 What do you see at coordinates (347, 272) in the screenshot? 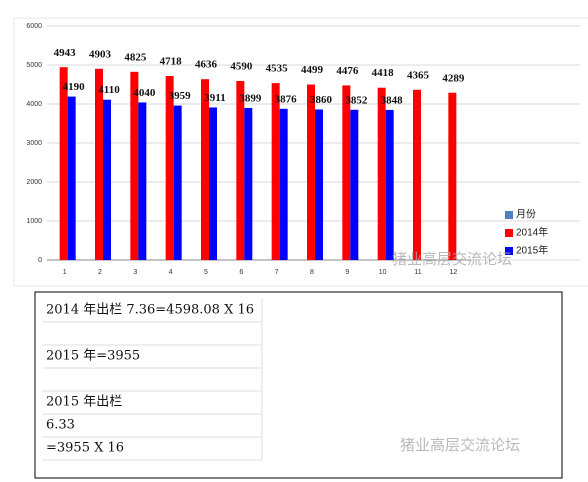
I see `x-tick-label: 9` at bounding box center [347, 272].